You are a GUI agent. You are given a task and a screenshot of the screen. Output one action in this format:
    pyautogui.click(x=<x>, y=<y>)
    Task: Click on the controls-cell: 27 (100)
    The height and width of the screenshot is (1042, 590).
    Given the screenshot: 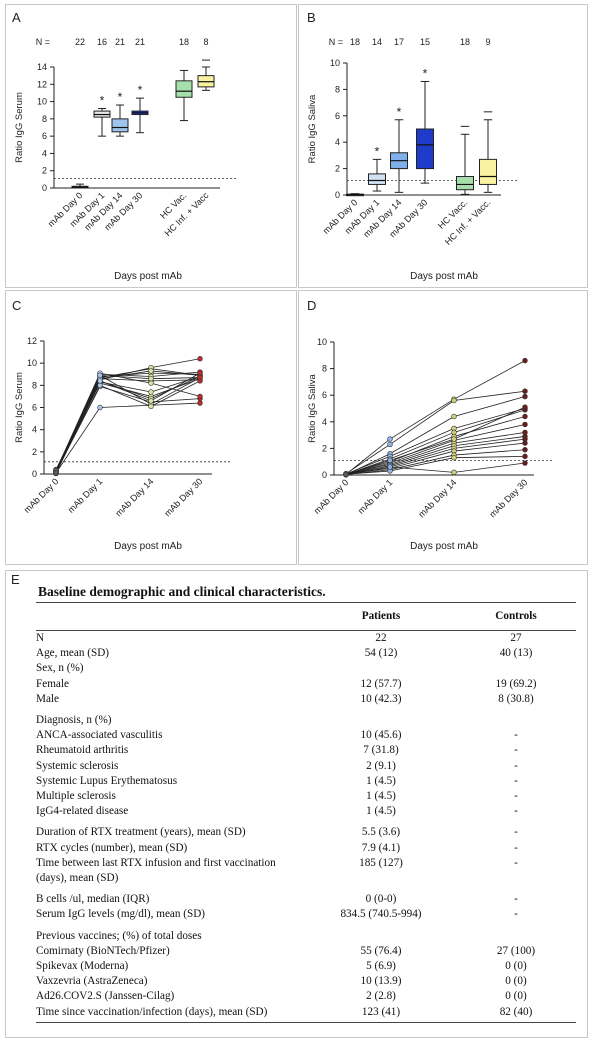 What is the action you would take?
    pyautogui.click(x=516, y=950)
    